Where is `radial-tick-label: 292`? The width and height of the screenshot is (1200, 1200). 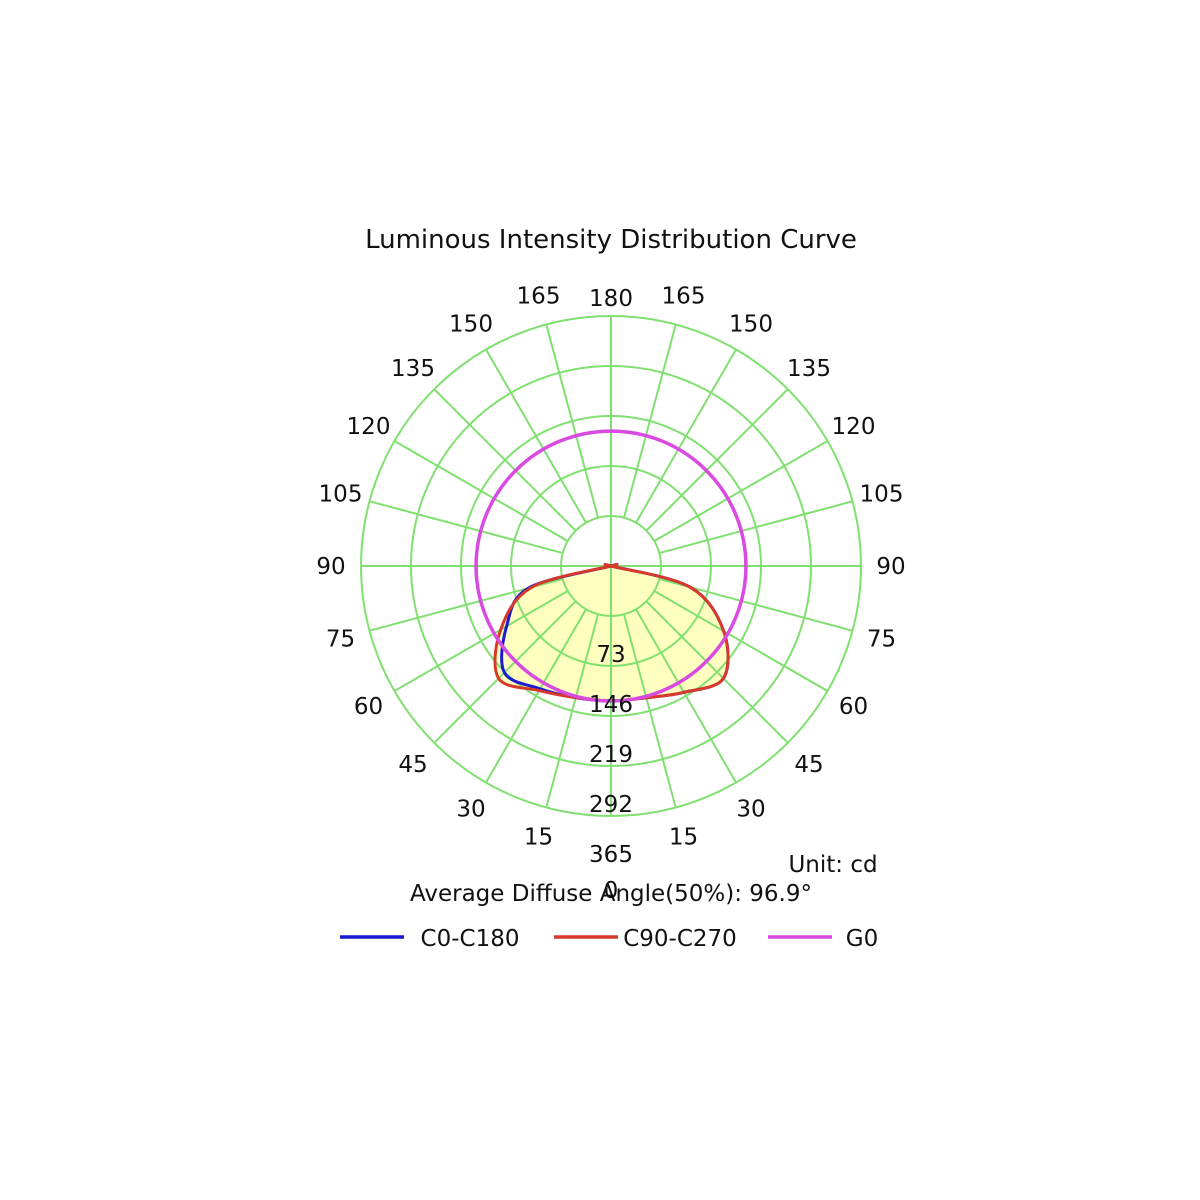
radial-tick-label: 292 is located at coordinates (611, 805).